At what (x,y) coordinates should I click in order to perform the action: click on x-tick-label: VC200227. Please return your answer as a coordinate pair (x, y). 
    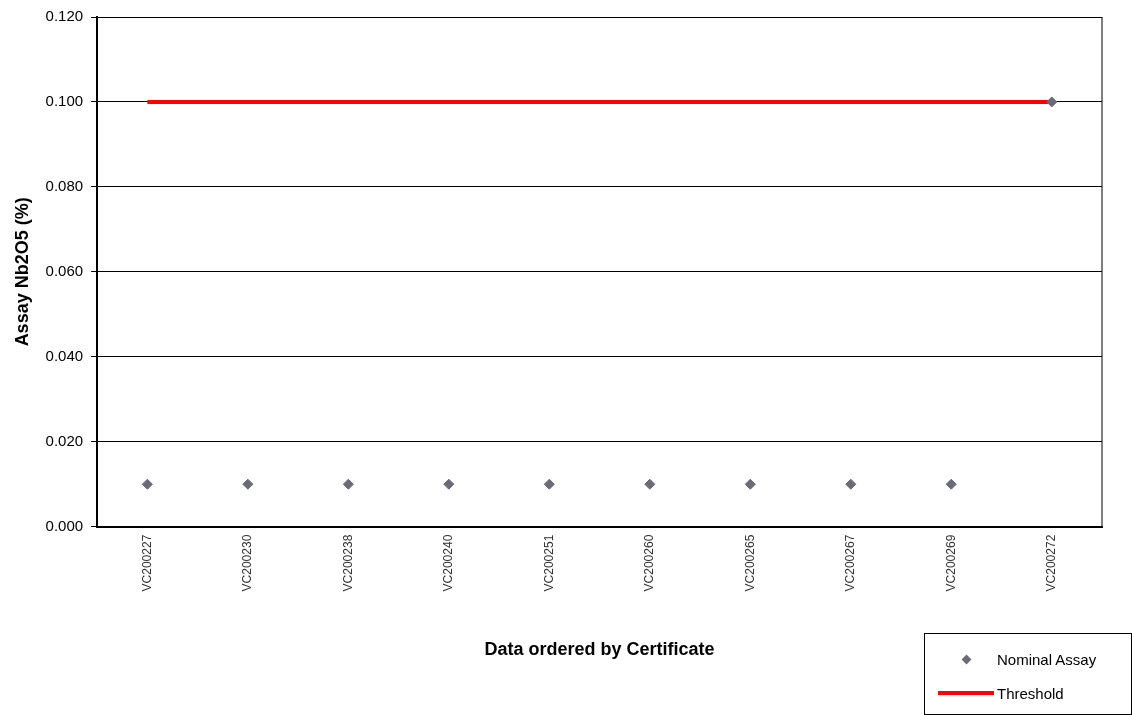
    Looking at the image, I should click on (146, 563).